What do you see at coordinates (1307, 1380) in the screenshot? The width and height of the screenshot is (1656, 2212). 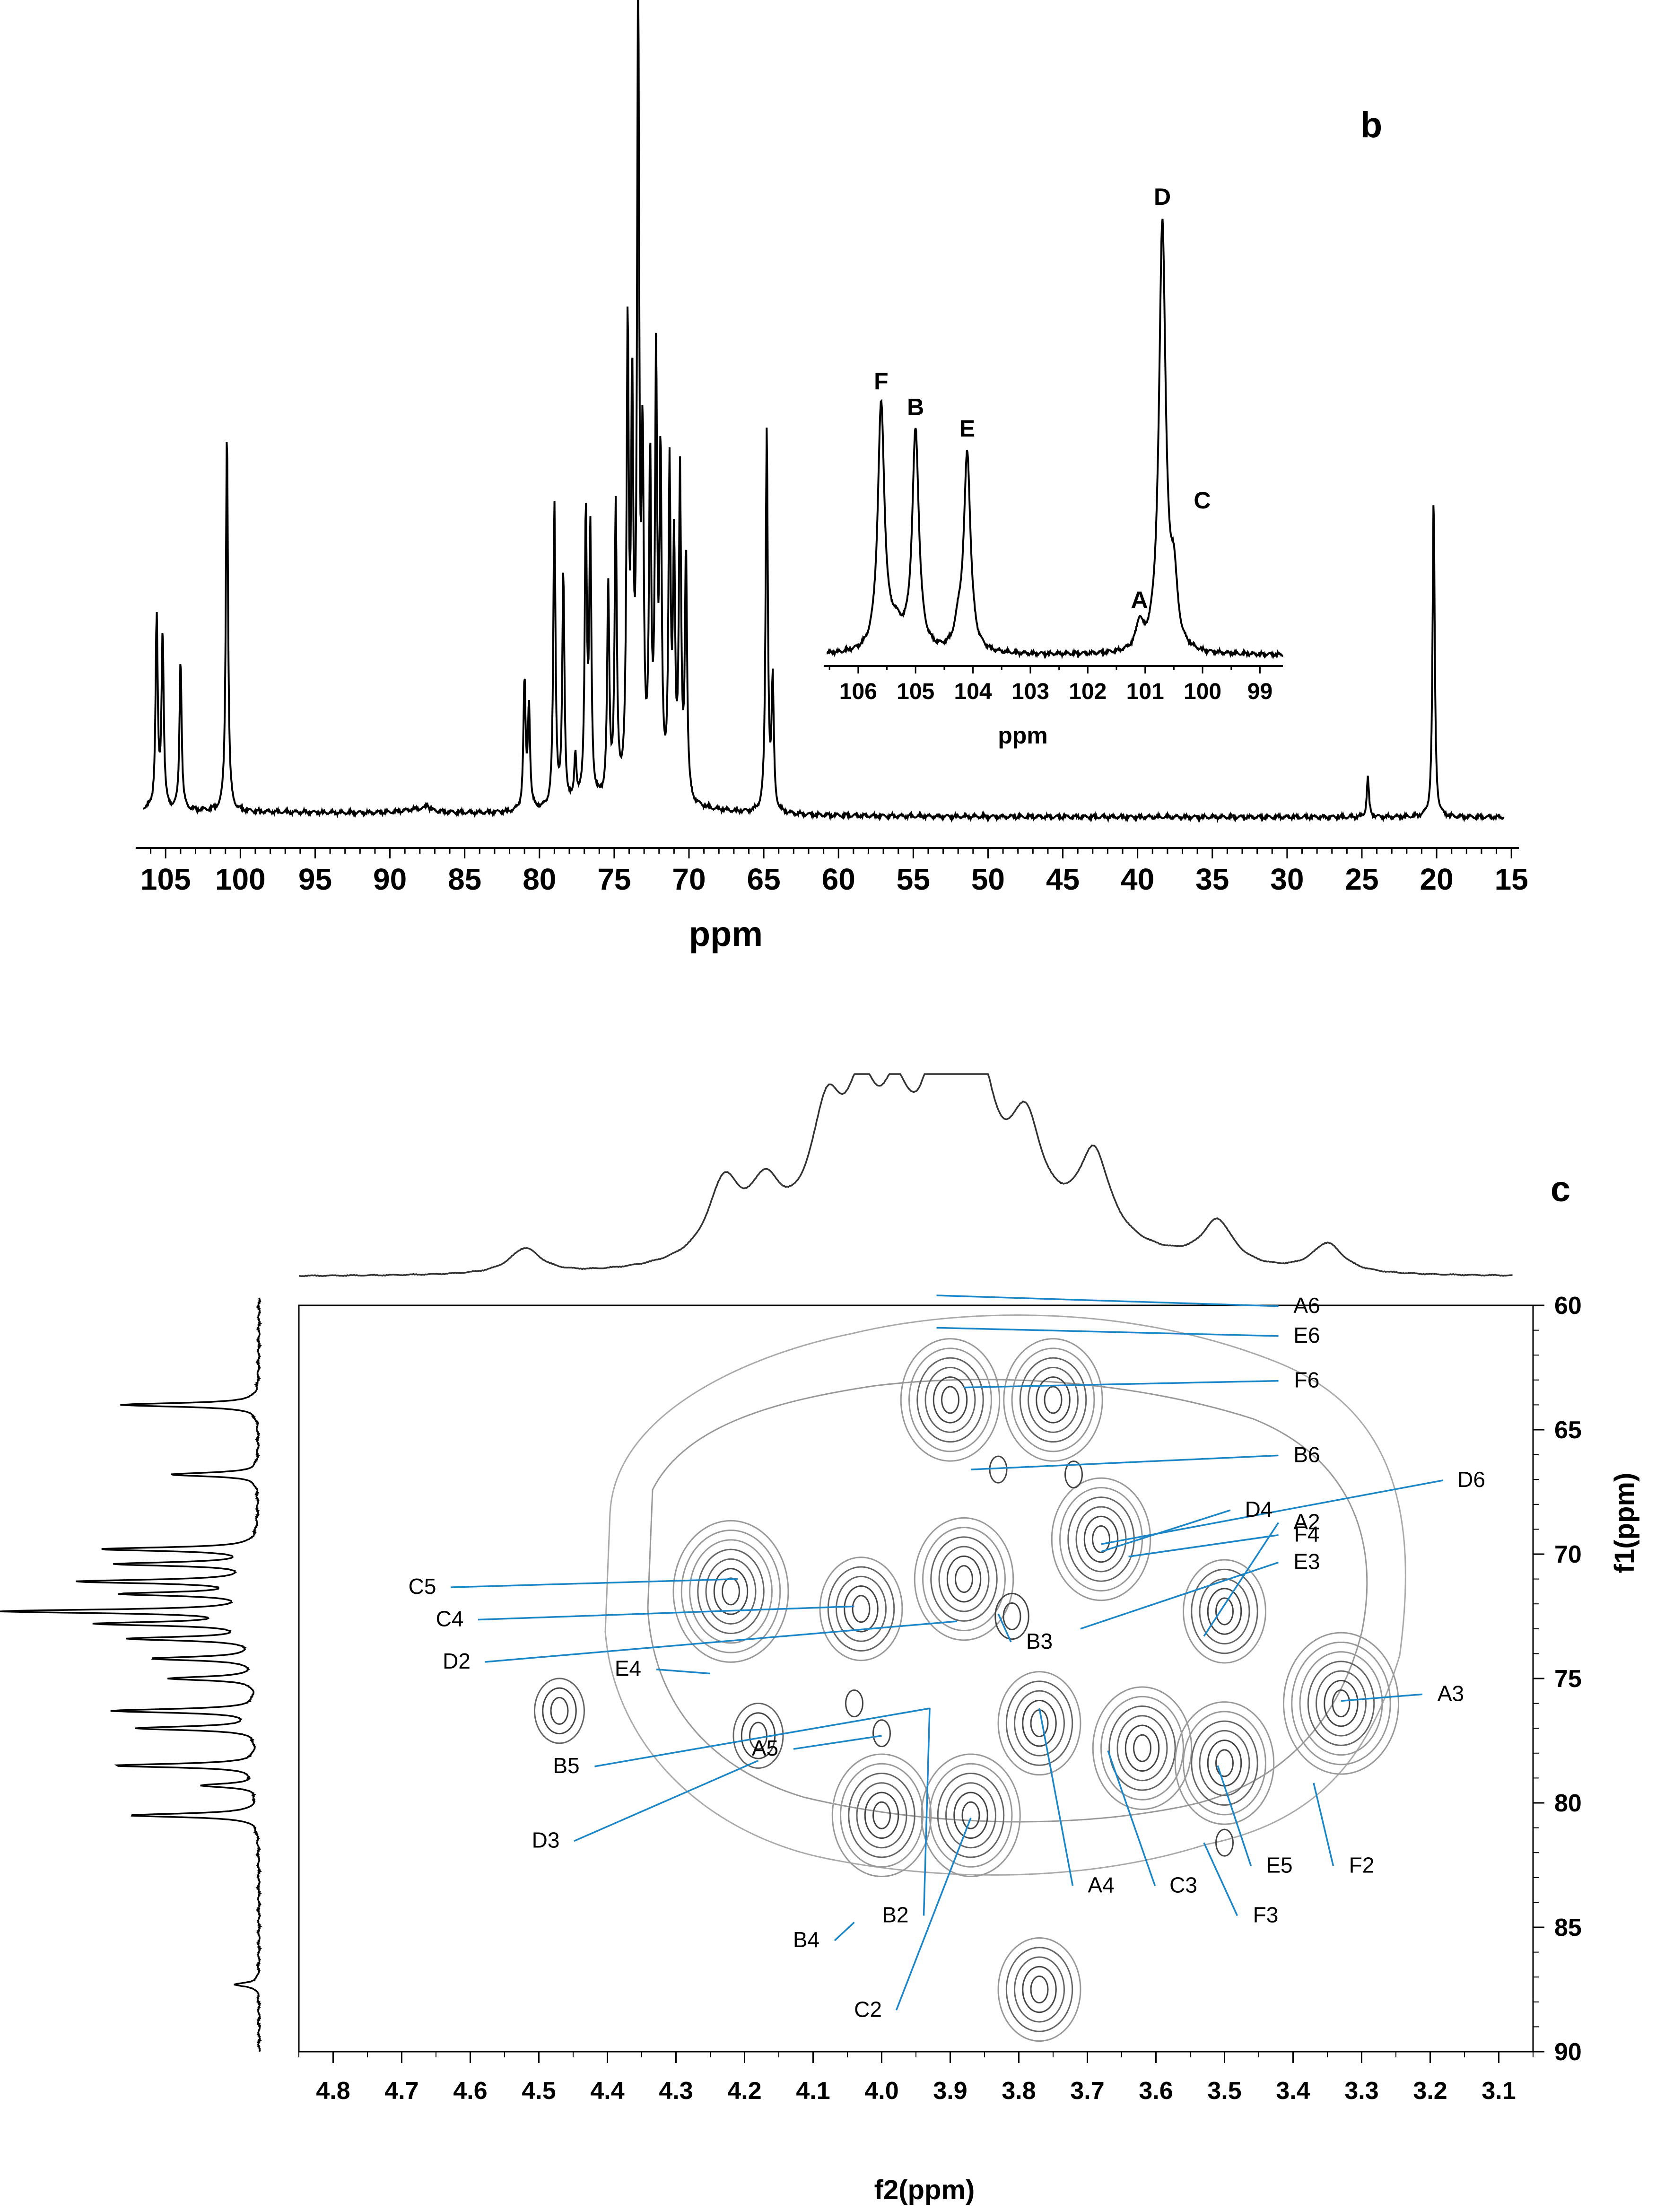 I see `annotation-label: F6` at bounding box center [1307, 1380].